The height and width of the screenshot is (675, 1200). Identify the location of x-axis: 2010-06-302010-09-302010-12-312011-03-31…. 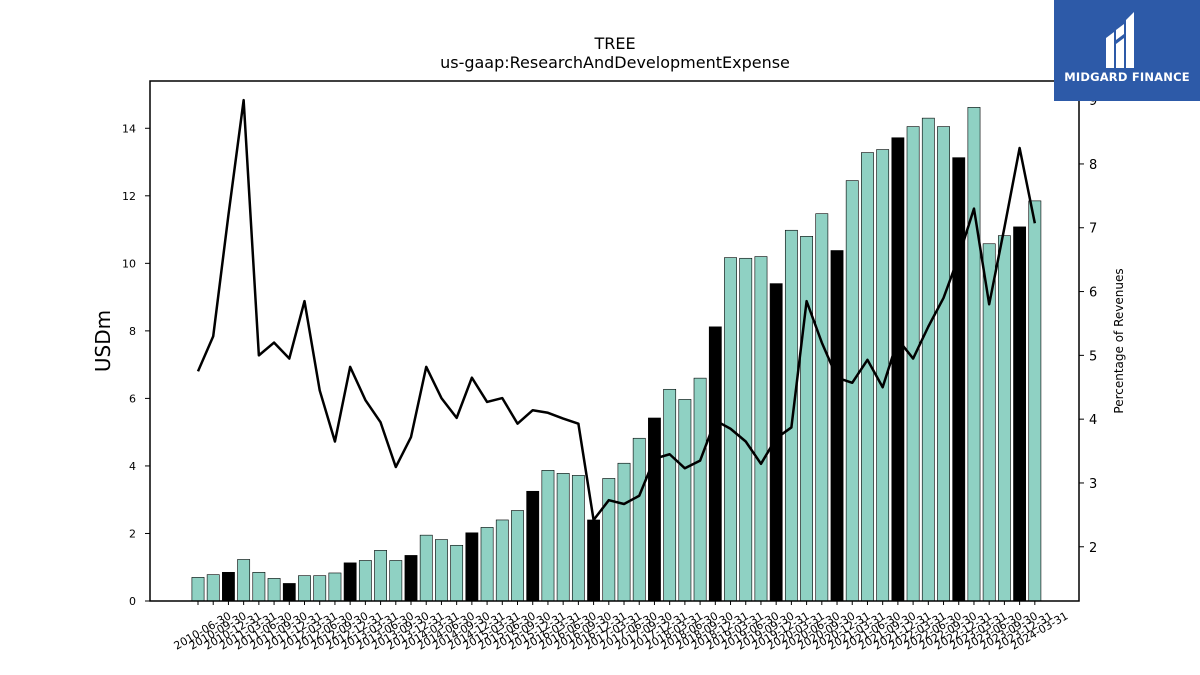
(621, 627).